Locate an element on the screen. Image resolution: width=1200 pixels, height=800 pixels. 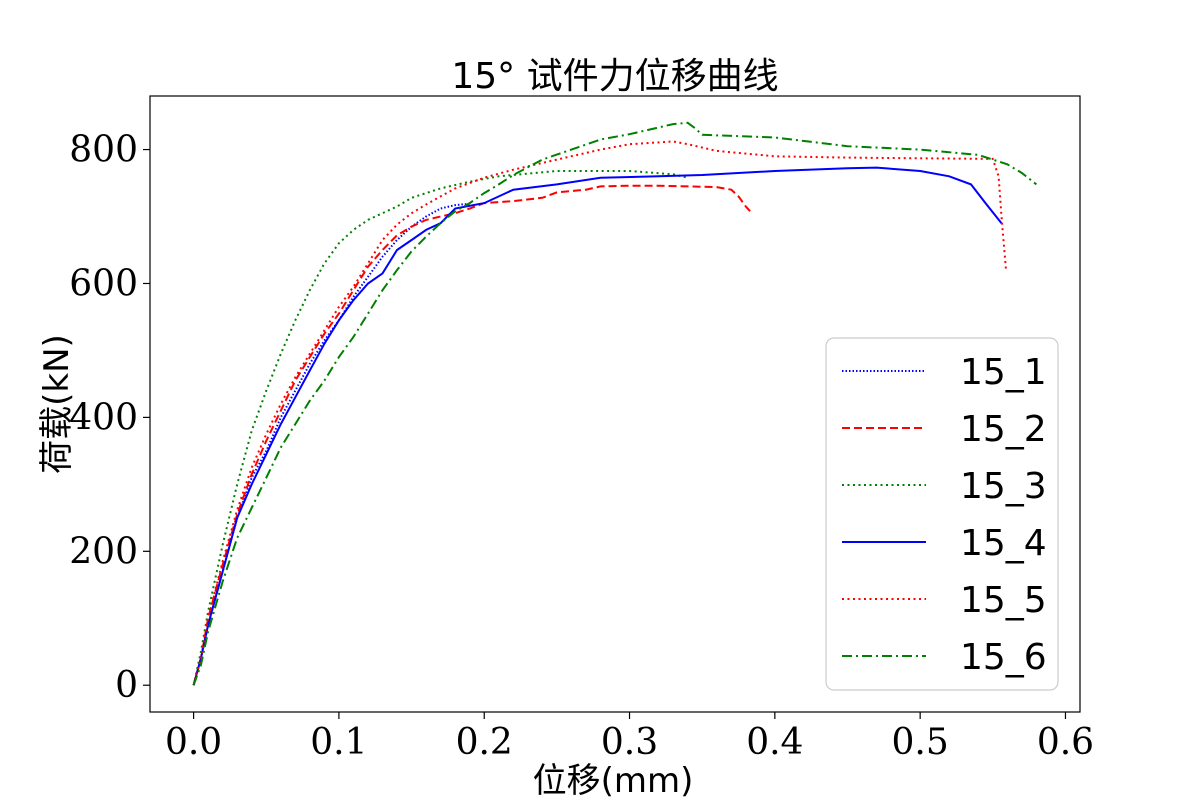
legend-label: 15_1 is located at coordinates (1003, 372).